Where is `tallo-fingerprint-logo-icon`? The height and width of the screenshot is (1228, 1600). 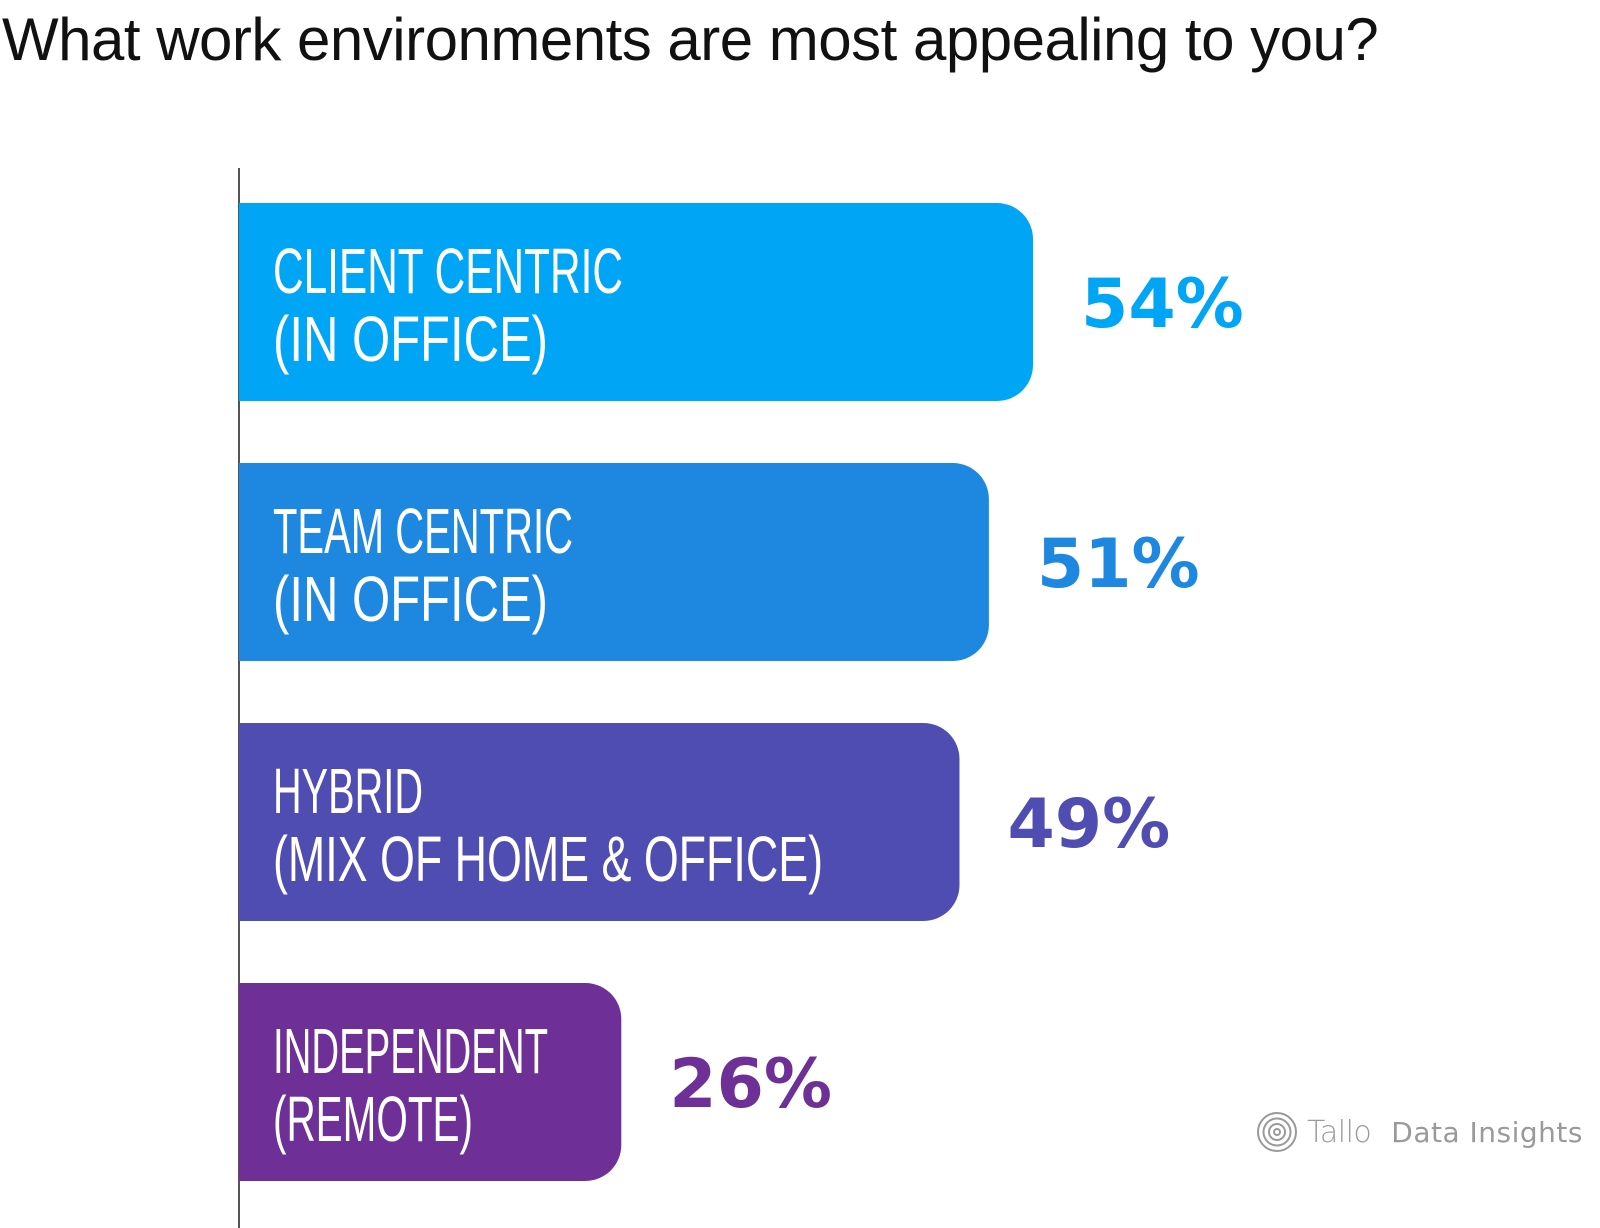 tallo-fingerprint-logo-icon is located at coordinates (1277, 1132).